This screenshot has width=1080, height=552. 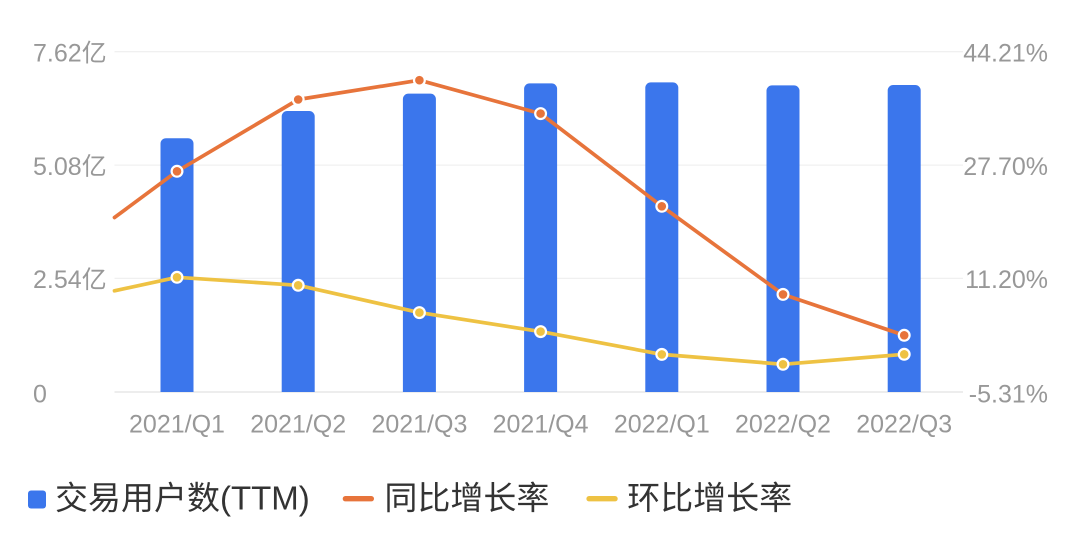 I want to click on svg-text: 2021/Q4, so click(x=541, y=424).